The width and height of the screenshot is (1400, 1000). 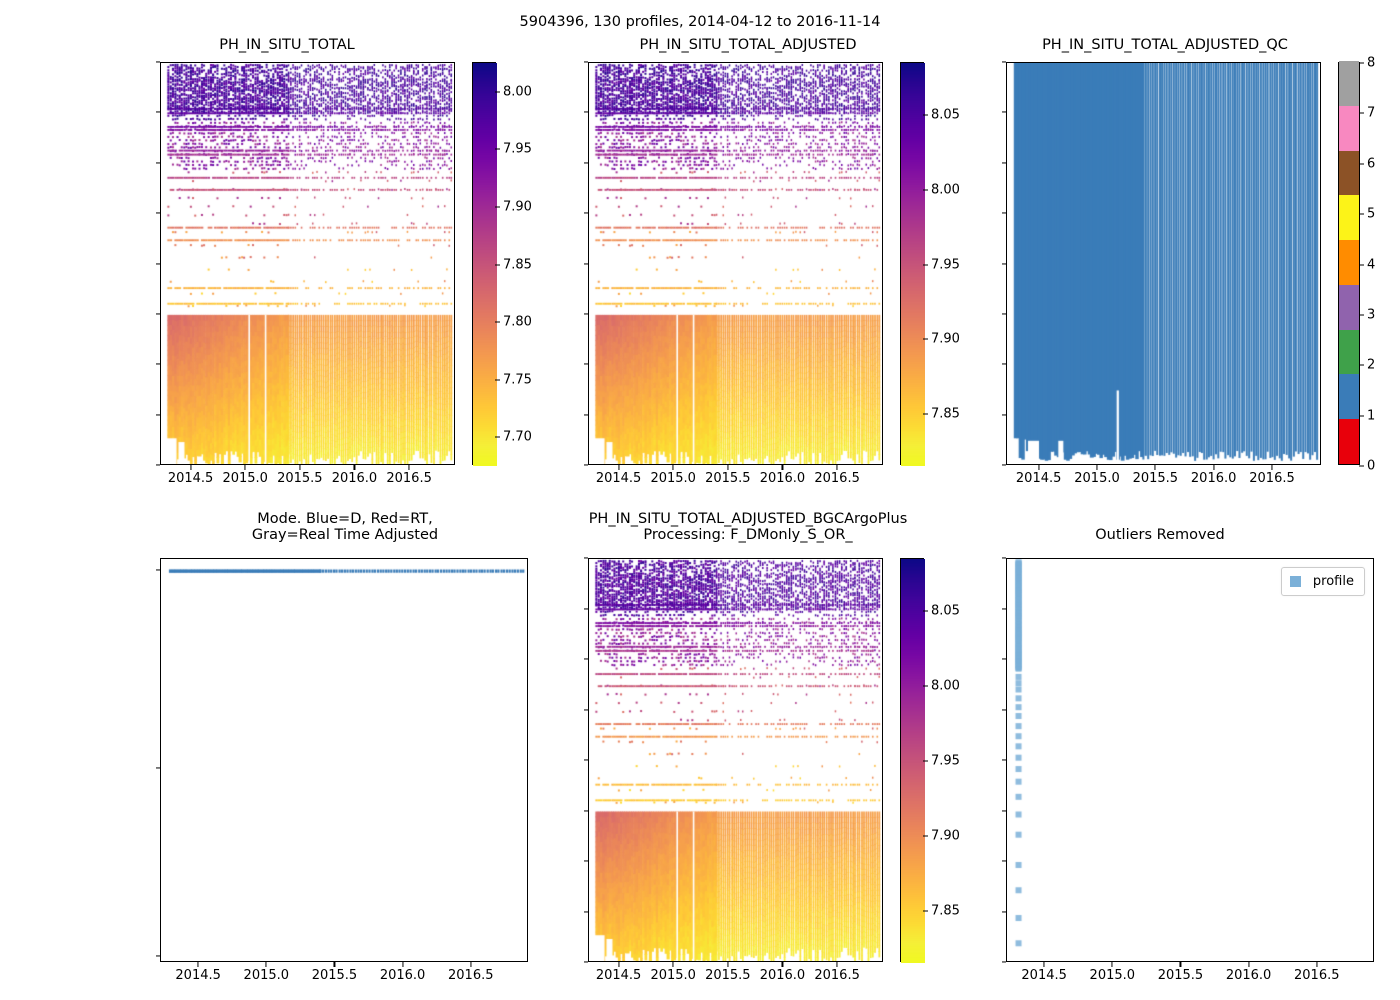 What do you see at coordinates (1190, 760) in the screenshot?
I see `axes-outliers-removed: profile` at bounding box center [1190, 760].